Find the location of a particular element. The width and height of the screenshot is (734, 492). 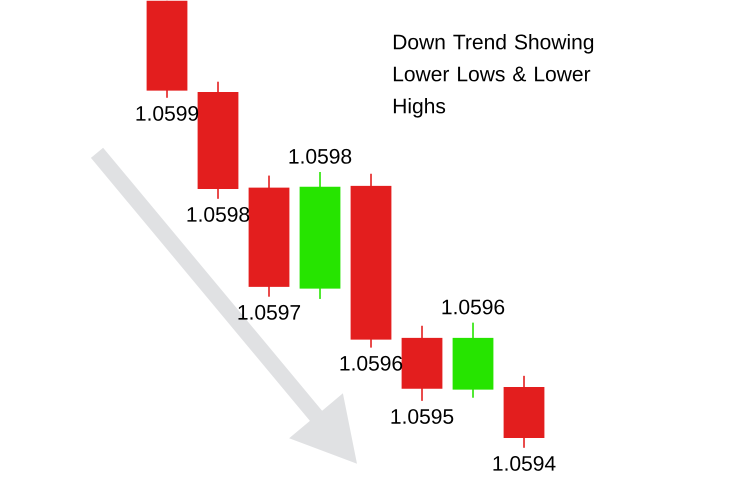

annotation: 1.0596 is located at coordinates (473, 307).